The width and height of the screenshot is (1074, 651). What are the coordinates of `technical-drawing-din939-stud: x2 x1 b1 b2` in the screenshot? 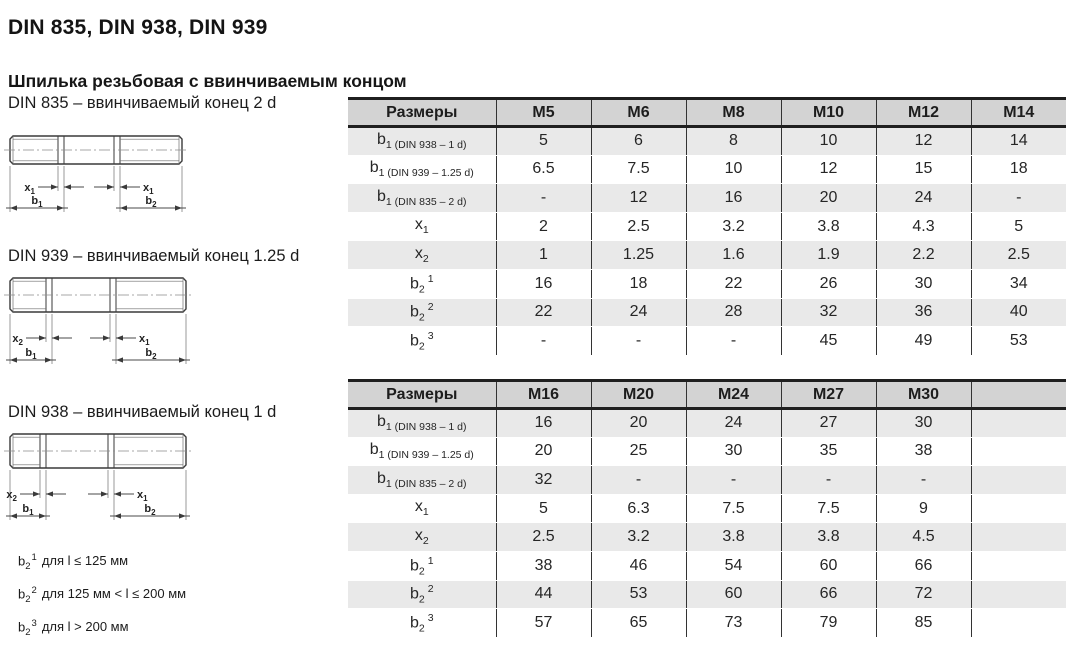 It's located at (98, 320).